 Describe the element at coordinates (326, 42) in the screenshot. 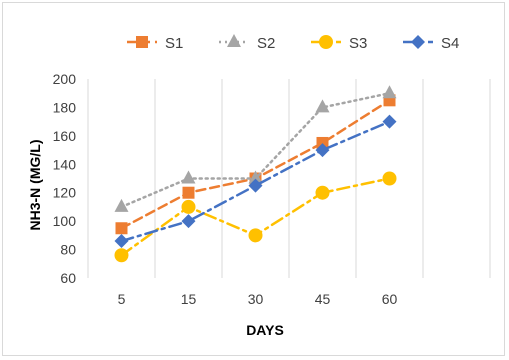

I see `legend-marker-s3` at that location.